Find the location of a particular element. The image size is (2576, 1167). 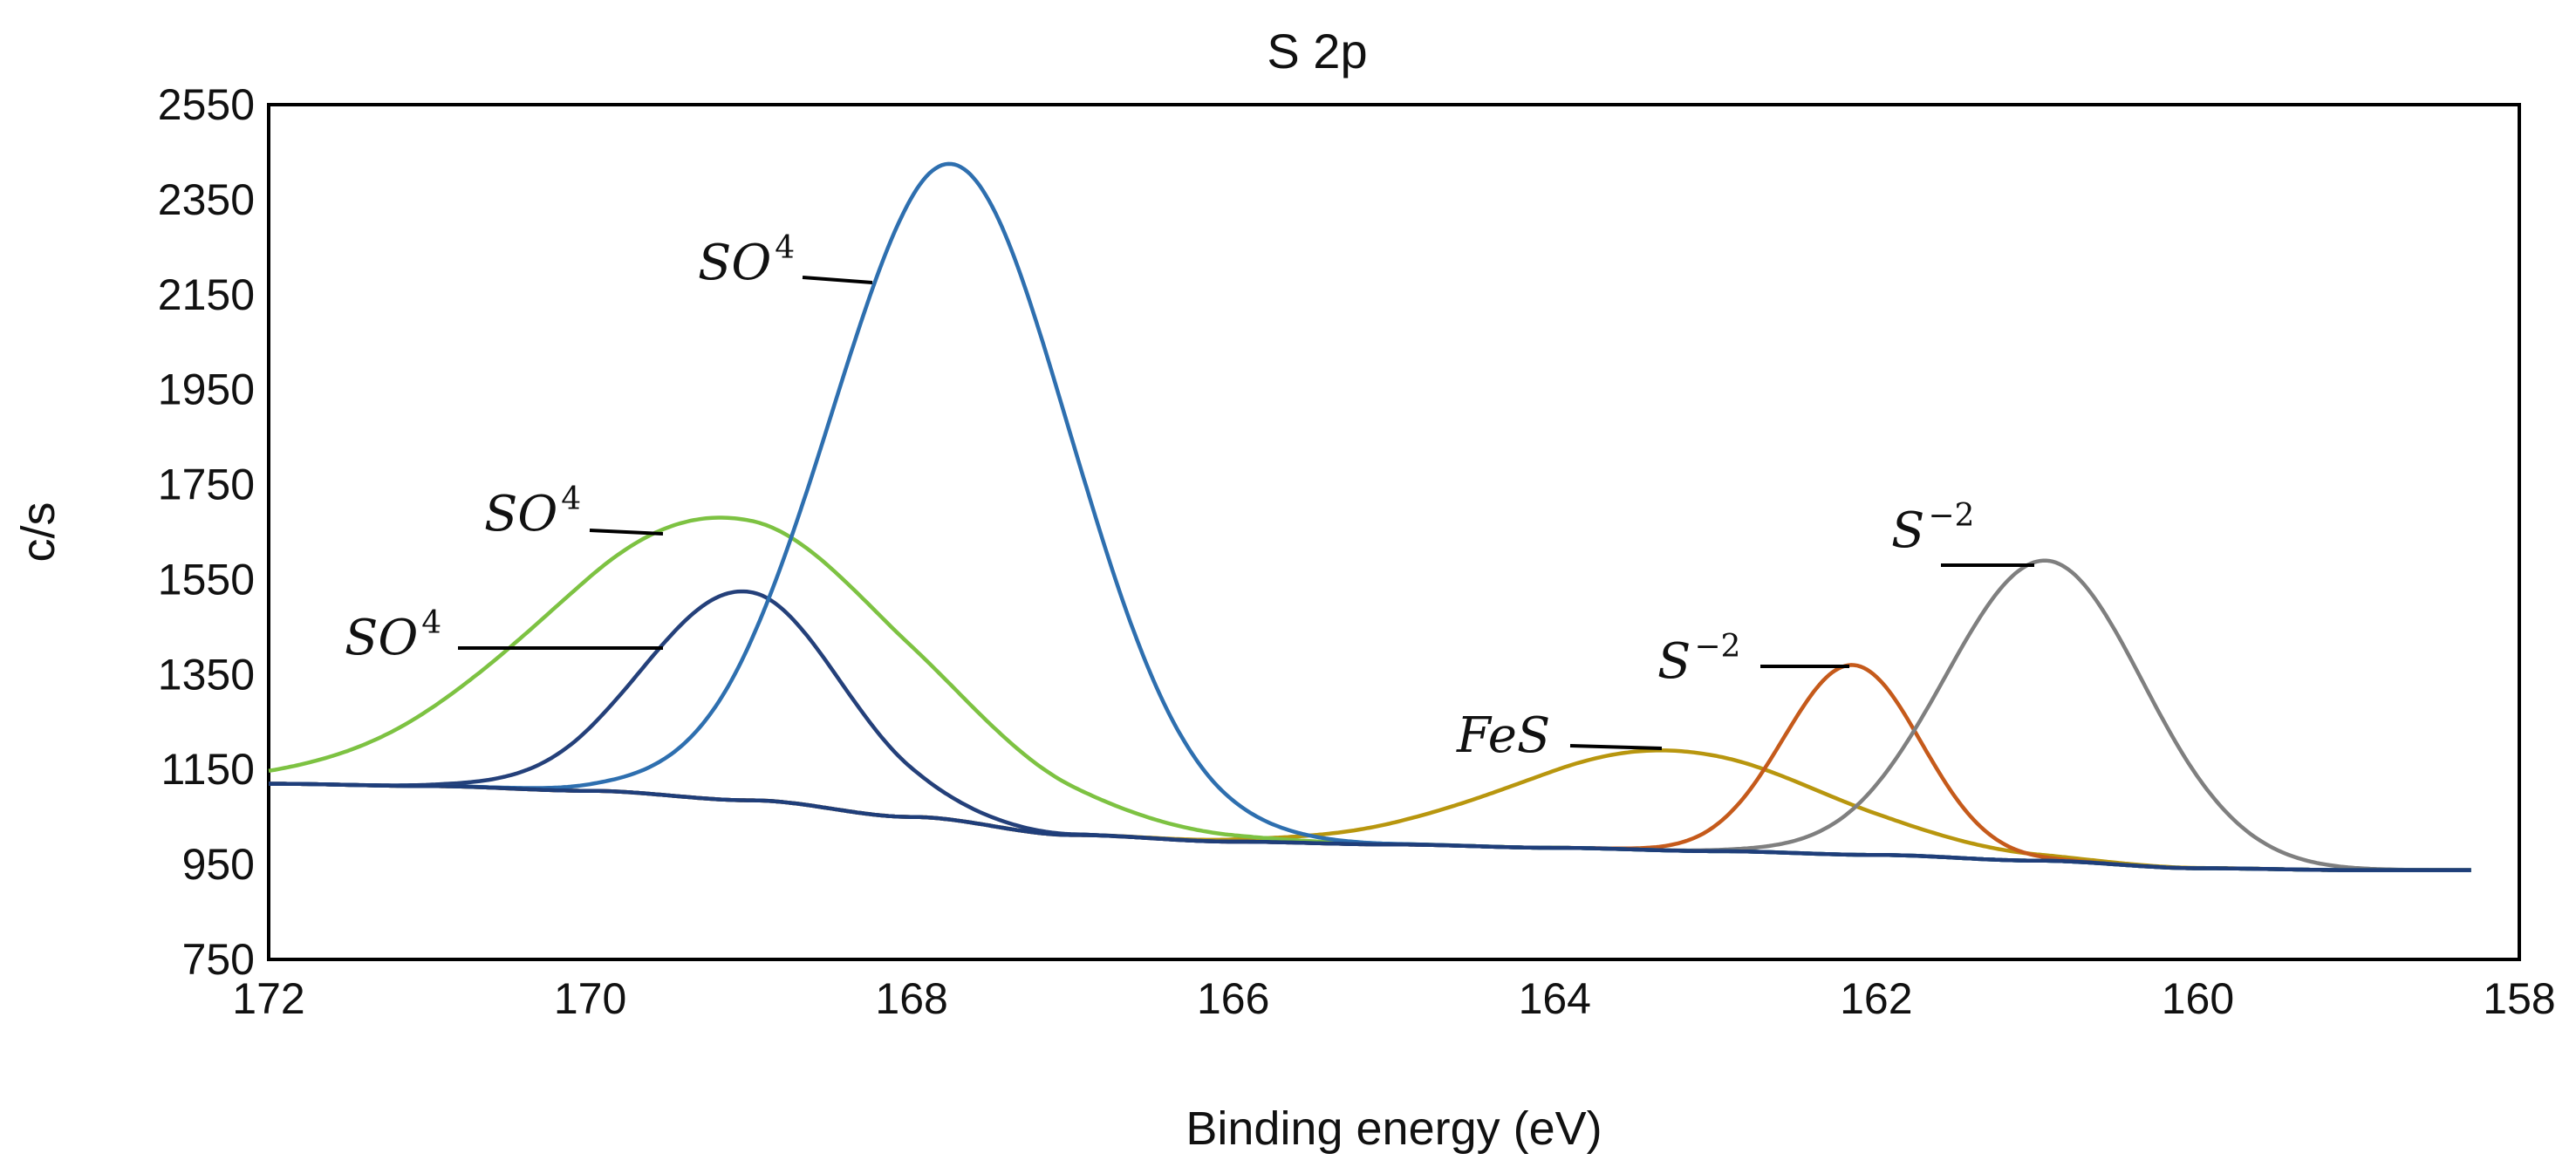

chart-title: S 2p is located at coordinates (1317, 51).